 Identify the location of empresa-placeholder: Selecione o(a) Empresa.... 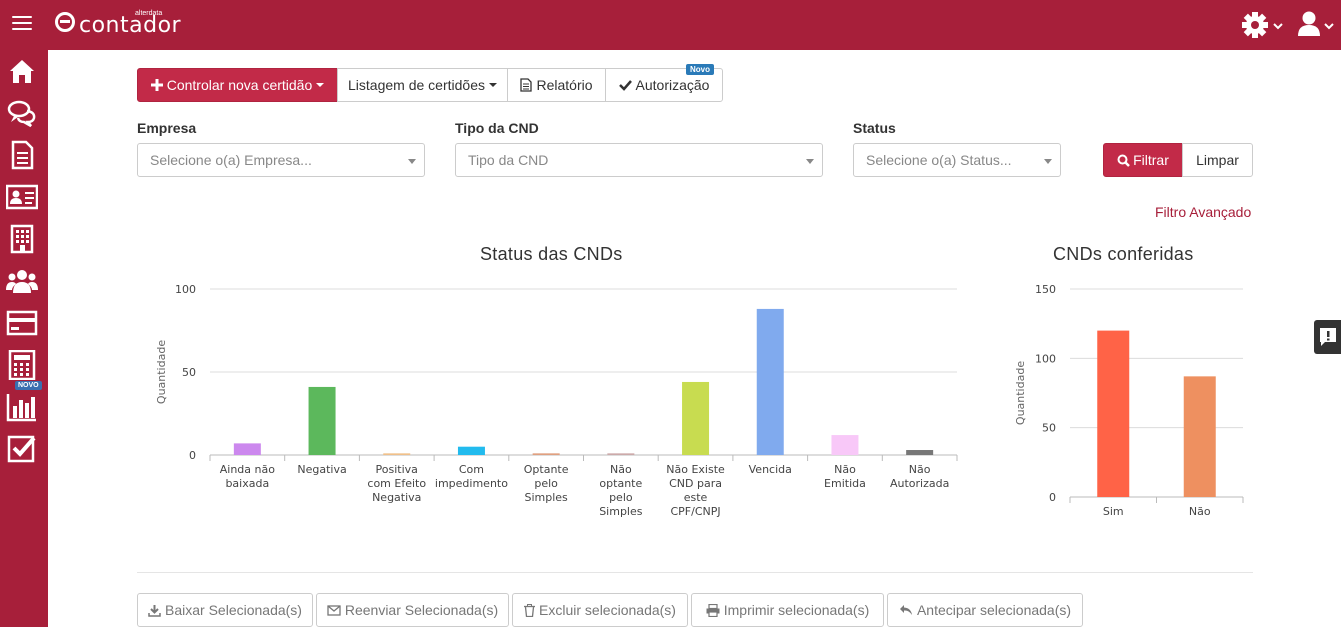
(231, 160).